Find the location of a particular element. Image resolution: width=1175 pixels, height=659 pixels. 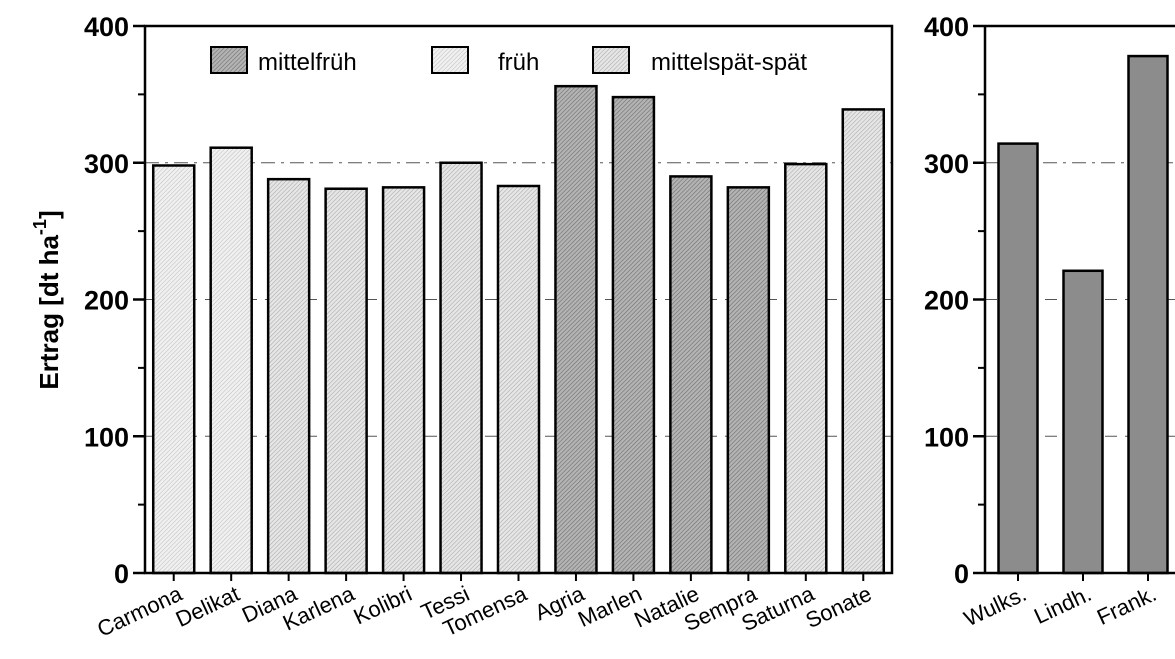

legend-label-frueh: früh is located at coordinates (518, 62).